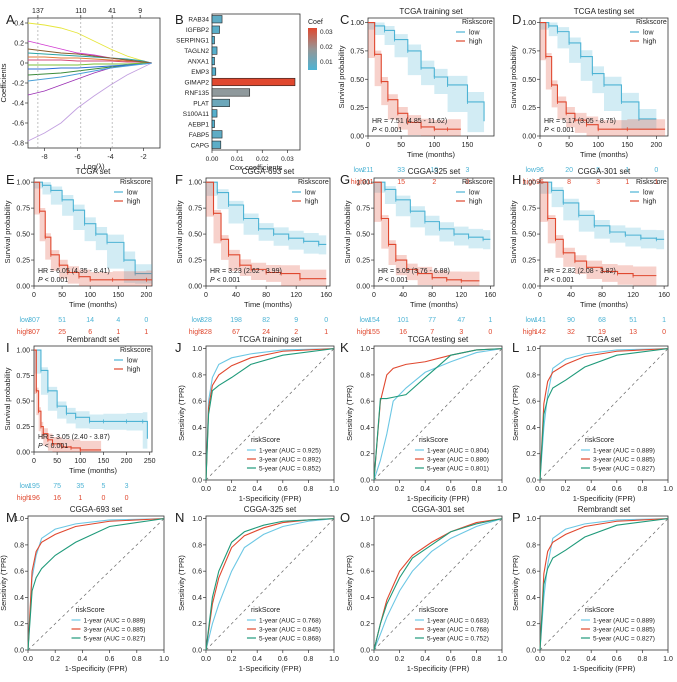 This screenshot has width=677, height=682. Describe the element at coordinates (491, 295) in the screenshot. I see `x-tick-label: 160` at that location.